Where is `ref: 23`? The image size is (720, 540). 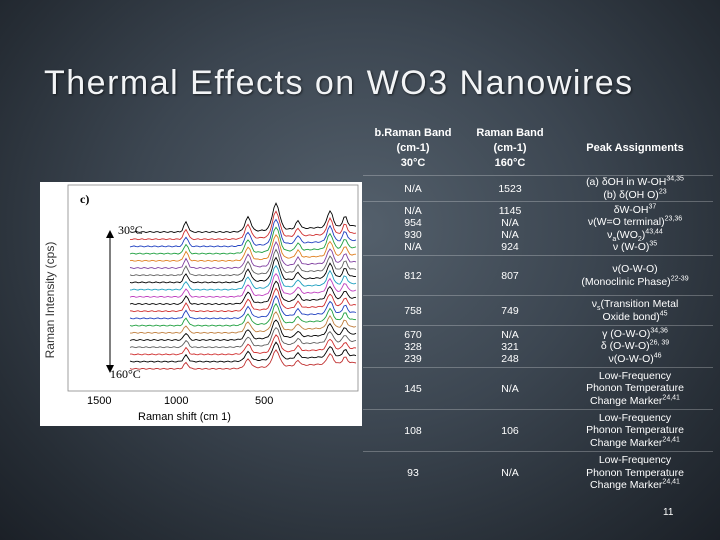
ref: 23 is located at coordinates (662, 191).